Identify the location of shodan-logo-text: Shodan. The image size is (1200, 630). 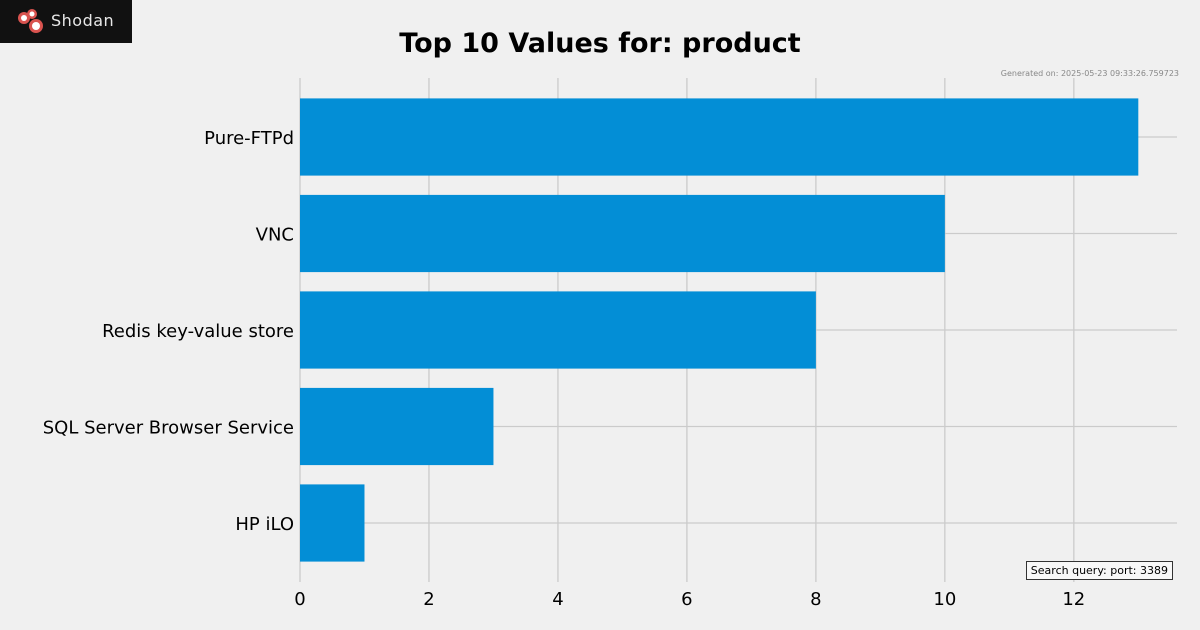
(83, 20).